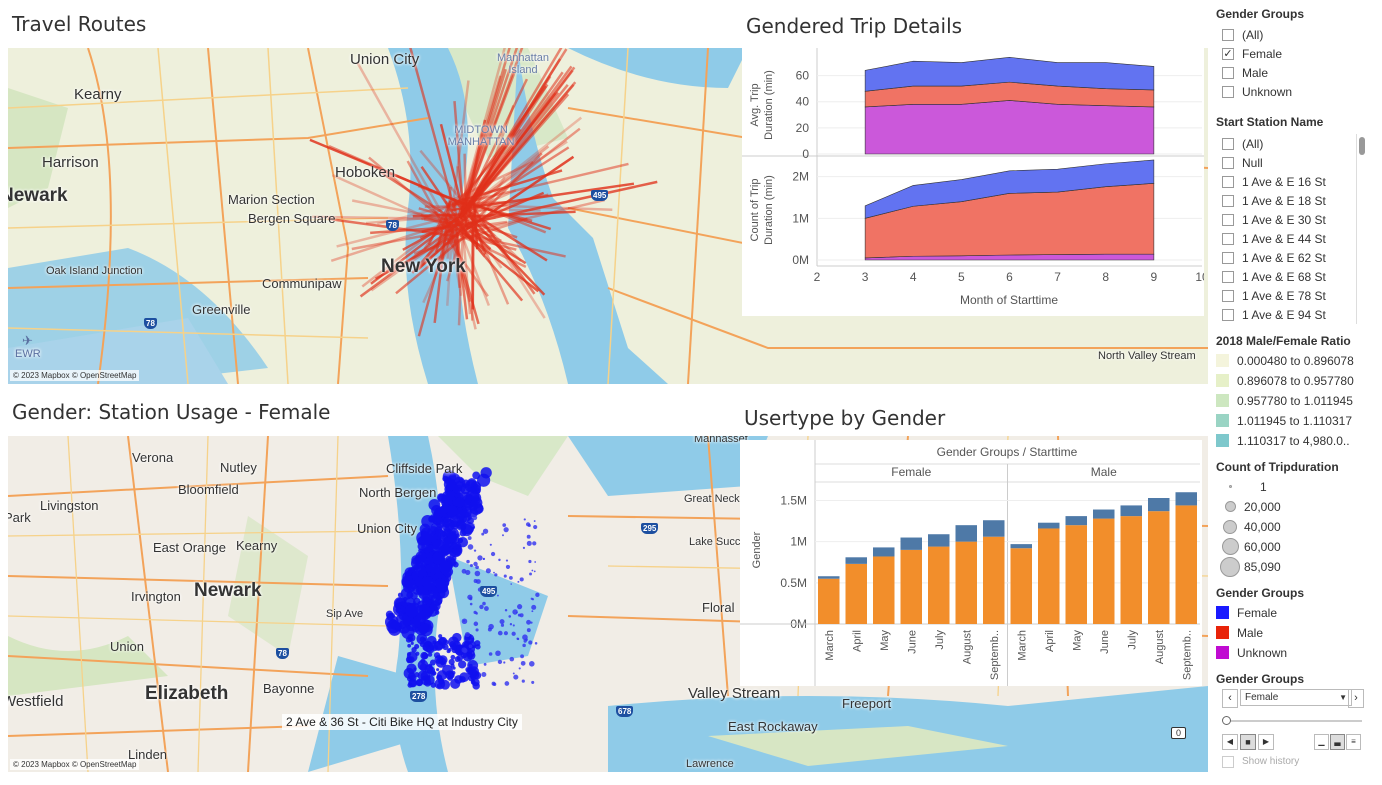 The image size is (1382, 785). What do you see at coordinates (1274, 181) in the screenshot?
I see `station-option: 1 Ave & E 16 St` at bounding box center [1274, 181].